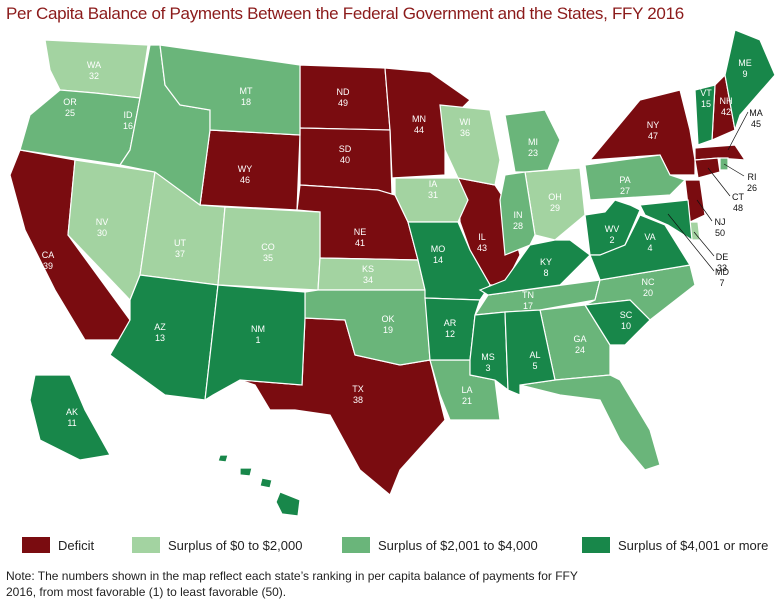 The height and width of the screenshot is (604, 780). Describe the element at coordinates (268, 258) in the screenshot. I see `state-rank: 35` at that location.